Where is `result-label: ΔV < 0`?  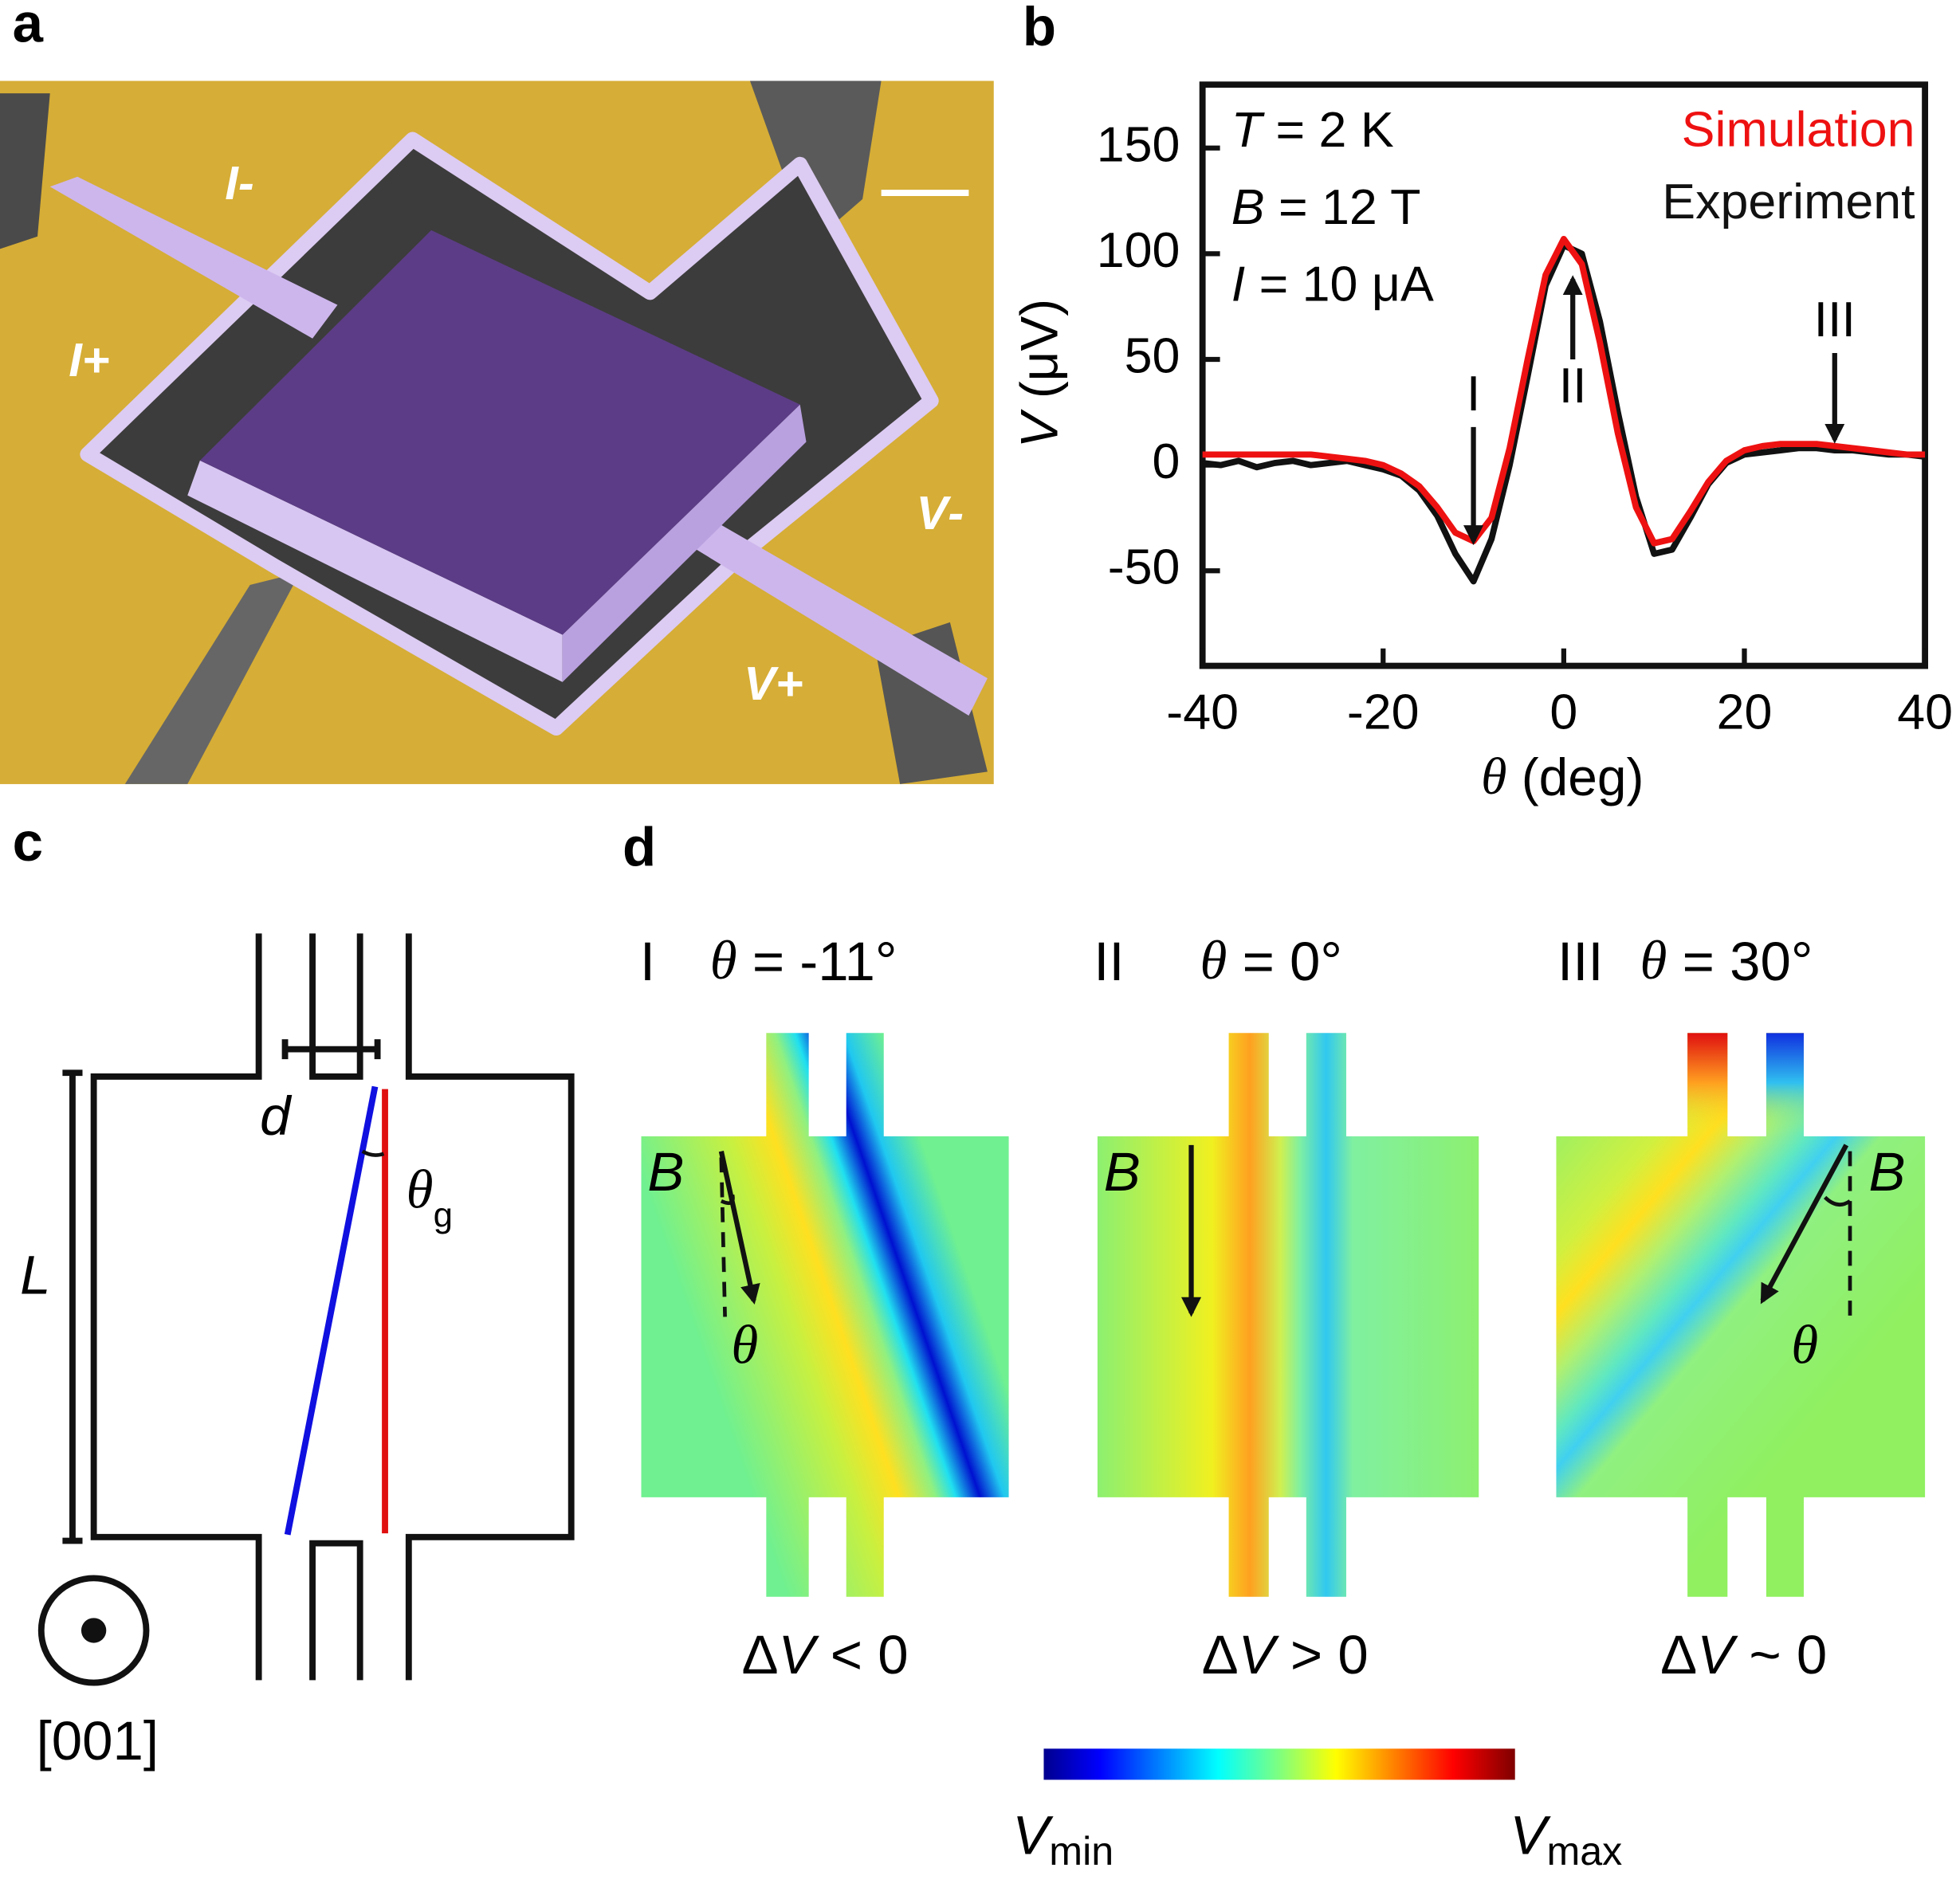
result-label: ΔV < 0 is located at coordinates (824, 1654).